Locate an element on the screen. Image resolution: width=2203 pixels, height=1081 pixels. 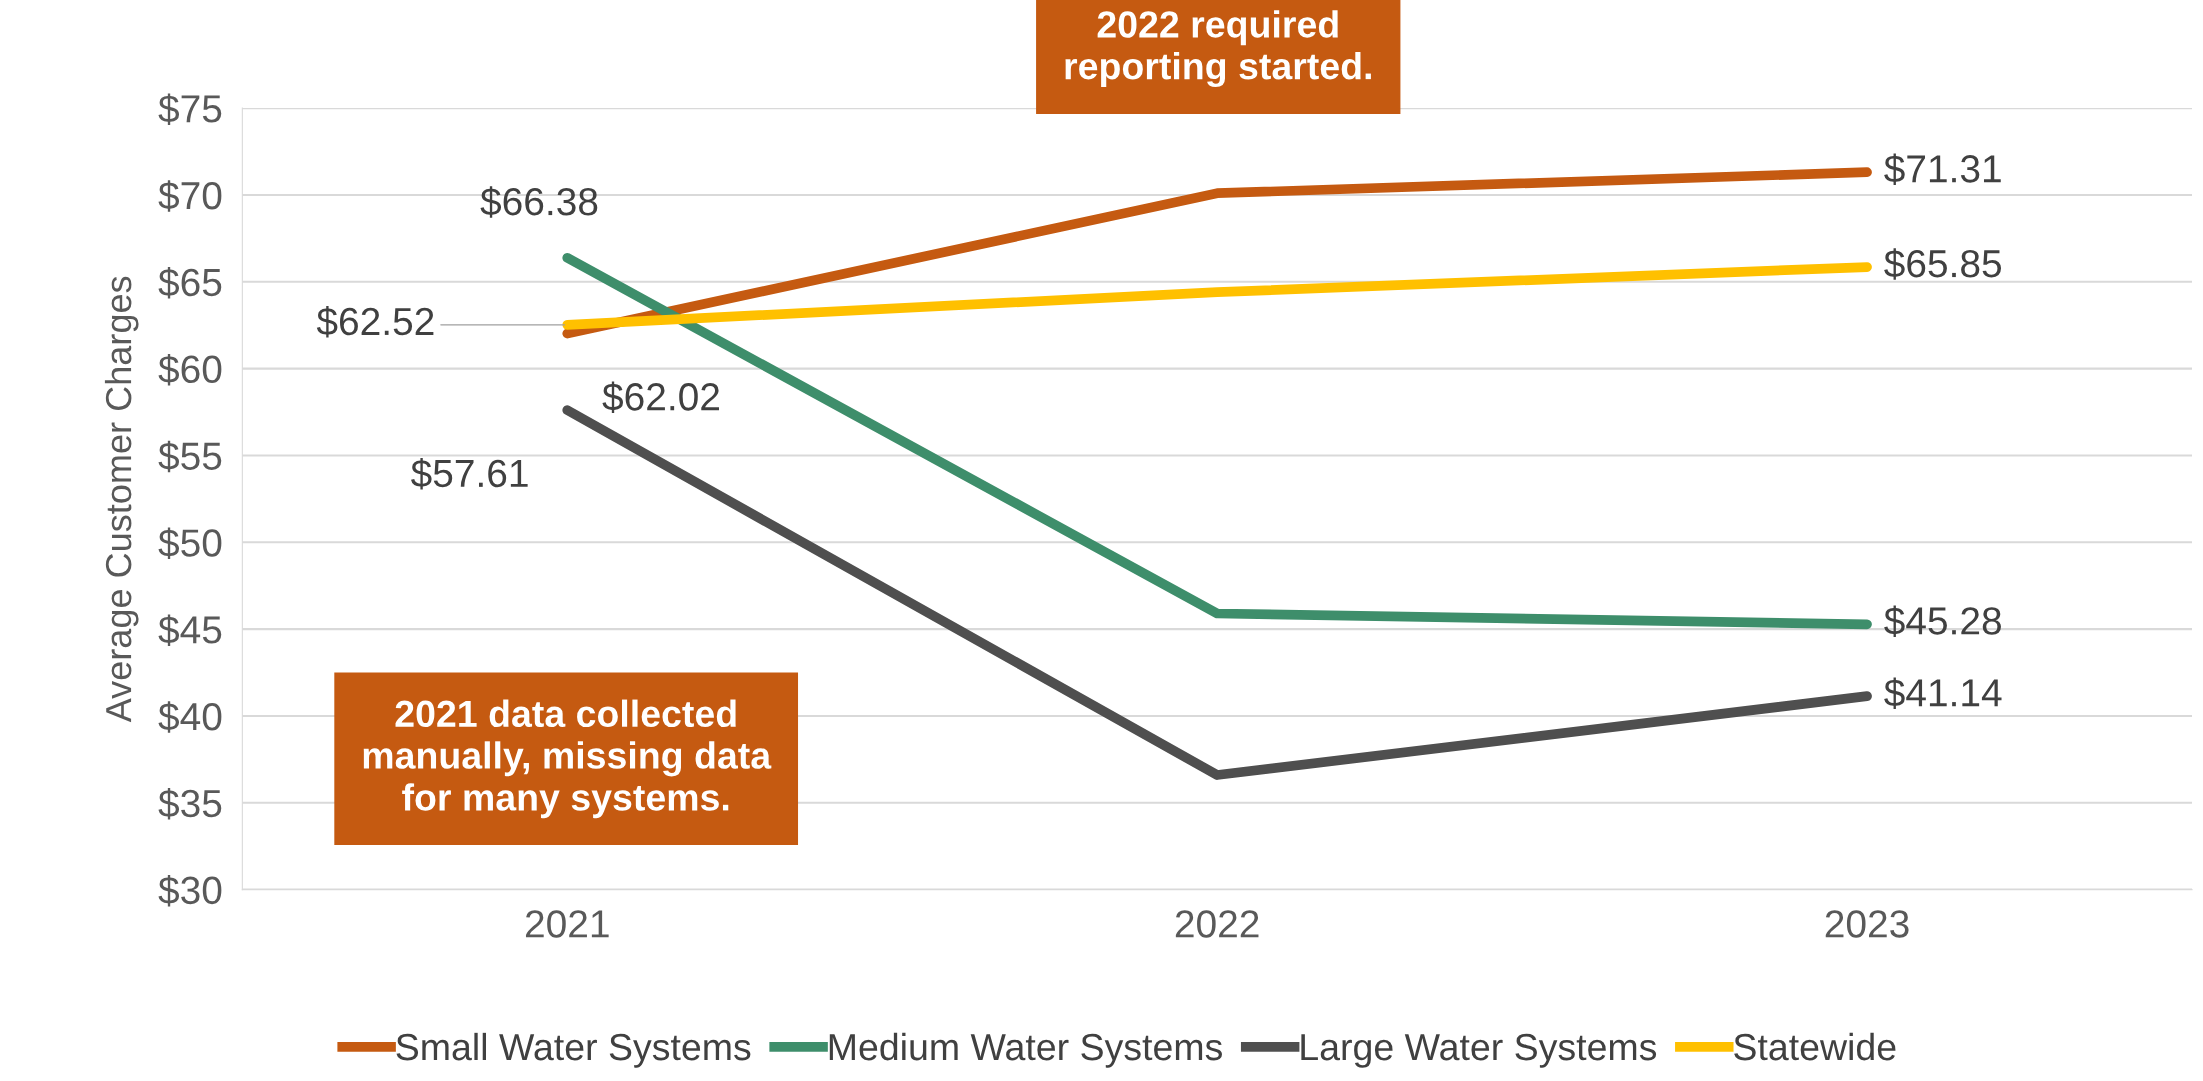
y-tick-label: $55 is located at coordinates (190, 456).